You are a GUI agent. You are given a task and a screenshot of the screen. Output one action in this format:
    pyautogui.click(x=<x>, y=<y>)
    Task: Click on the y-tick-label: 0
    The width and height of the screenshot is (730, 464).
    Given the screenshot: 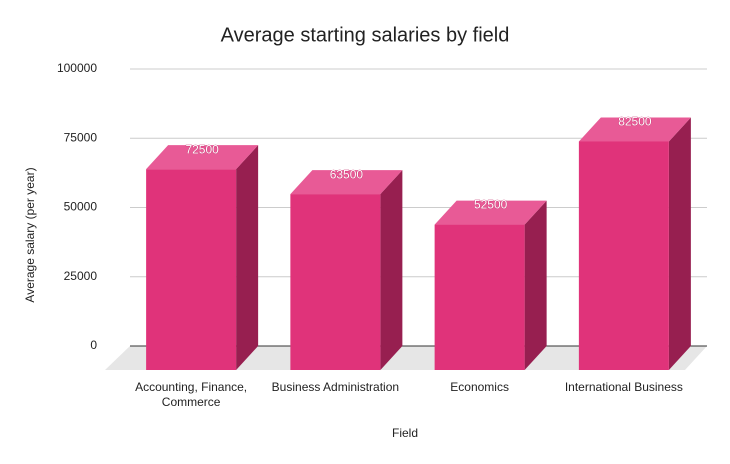 What is the action you would take?
    pyautogui.click(x=93, y=345)
    